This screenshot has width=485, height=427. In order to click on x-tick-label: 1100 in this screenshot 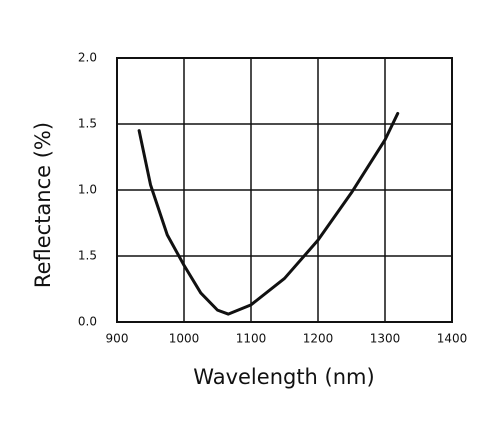, I will do `click(251, 339)`.